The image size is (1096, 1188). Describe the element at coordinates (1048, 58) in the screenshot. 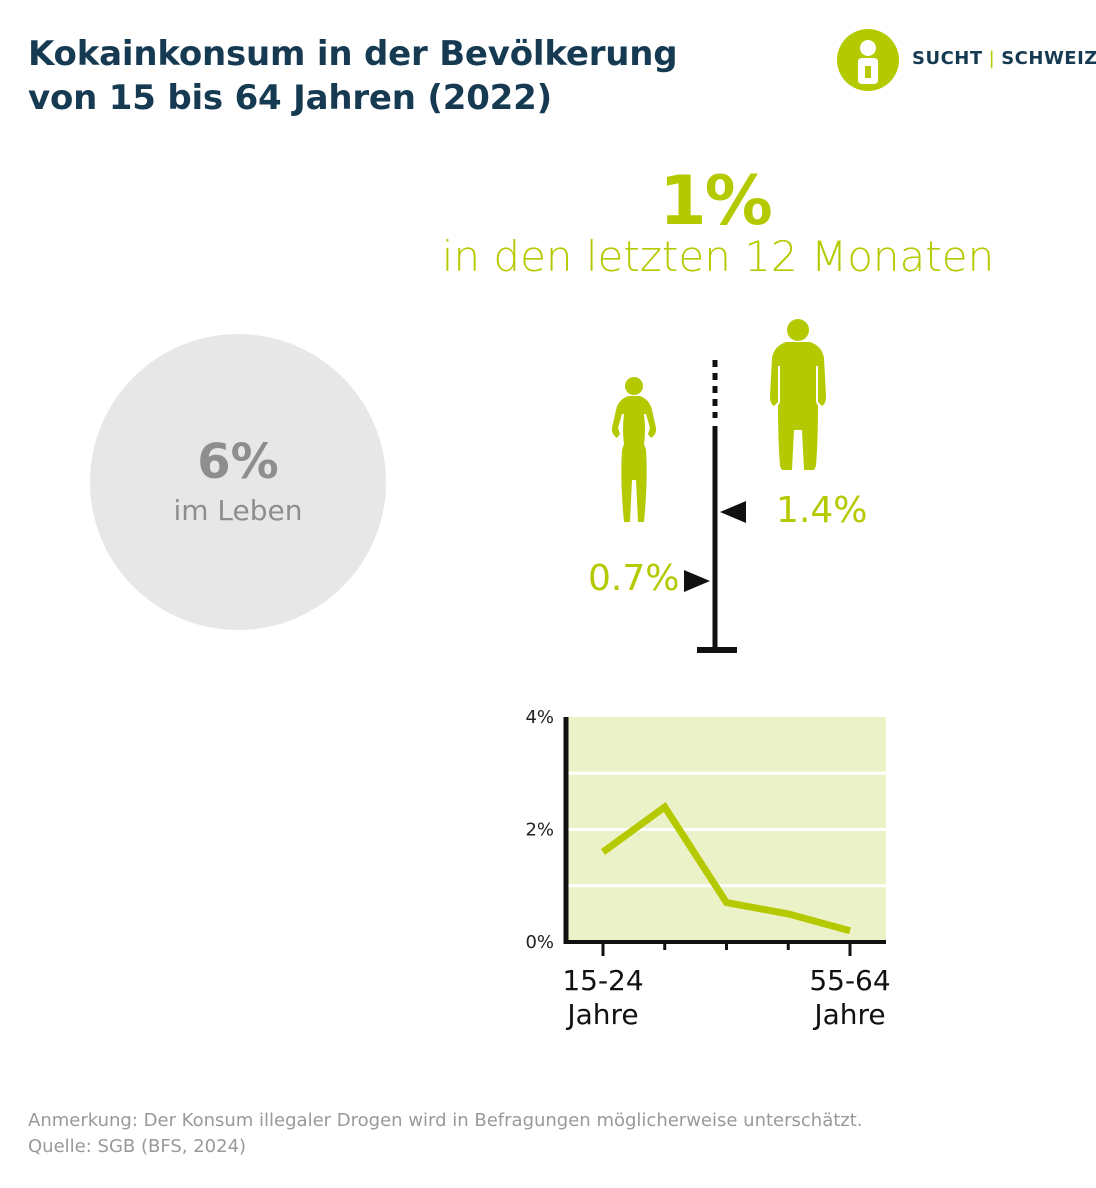

I see `logo-word-right: SCHWEIZ` at that location.